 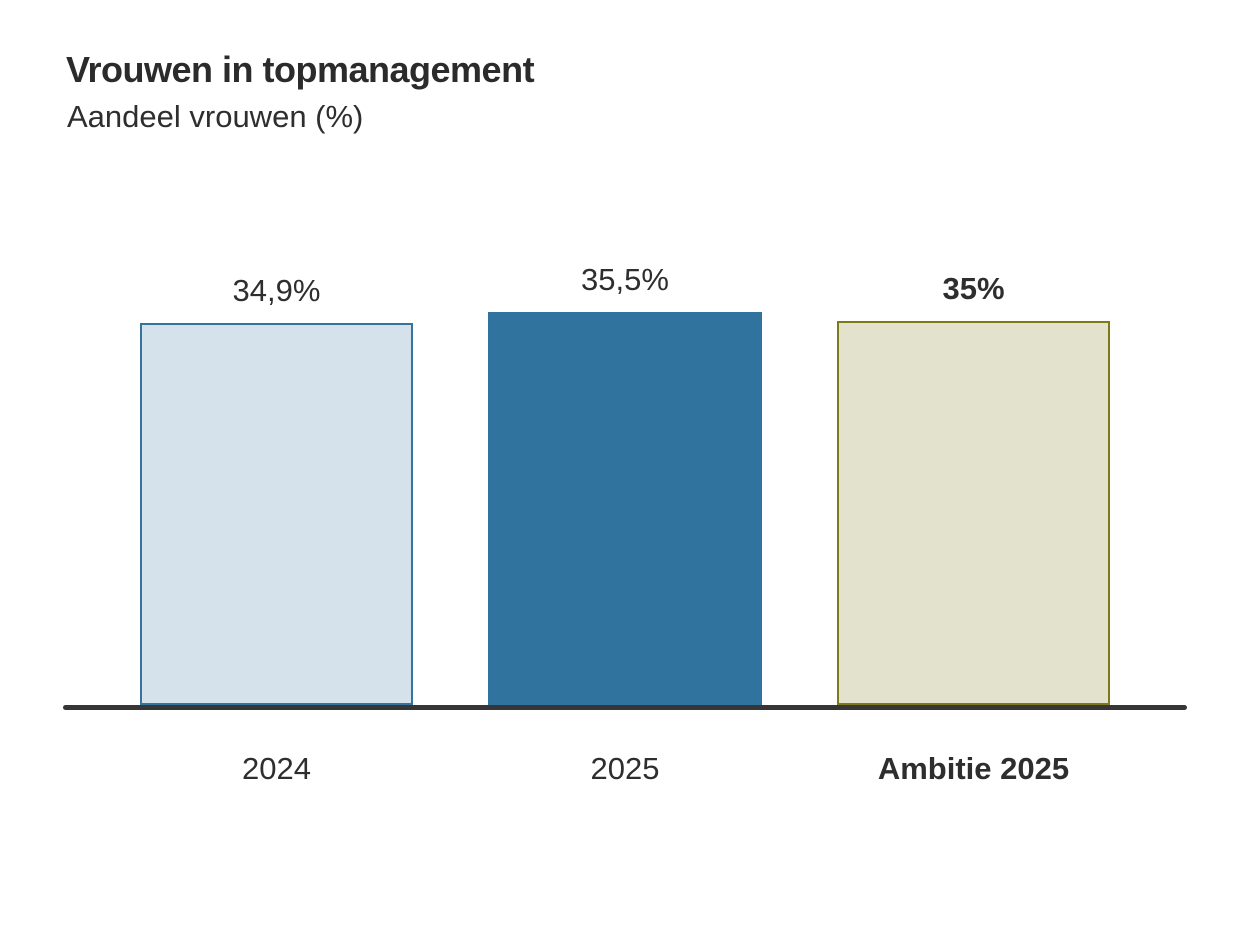 What do you see at coordinates (625, 768) in the screenshot?
I see `x-label-2025: 2025` at bounding box center [625, 768].